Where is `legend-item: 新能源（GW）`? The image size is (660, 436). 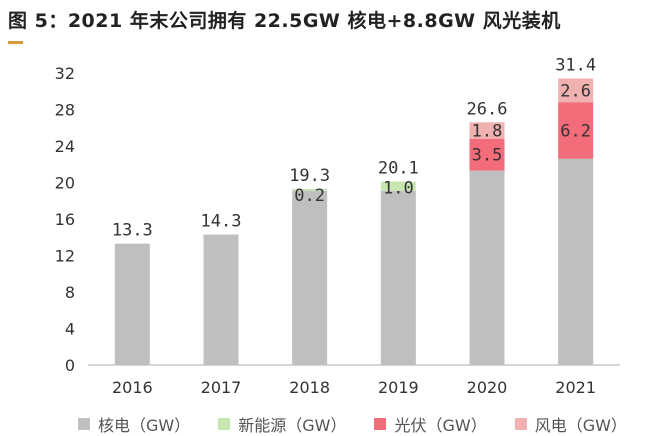 legend-item: 新能源（GW） is located at coordinates (282, 424).